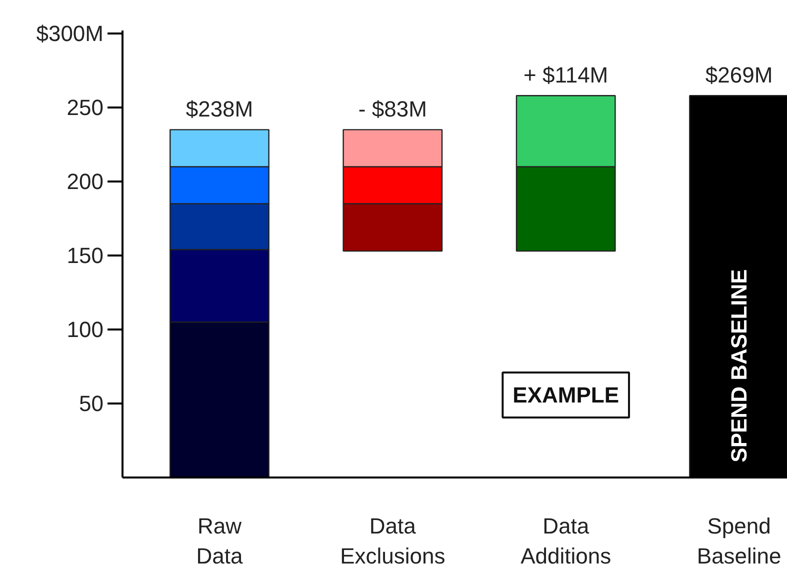 This screenshot has width=787, height=571. Describe the element at coordinates (85, 107) in the screenshot. I see `y-tick-label: 250` at that location.